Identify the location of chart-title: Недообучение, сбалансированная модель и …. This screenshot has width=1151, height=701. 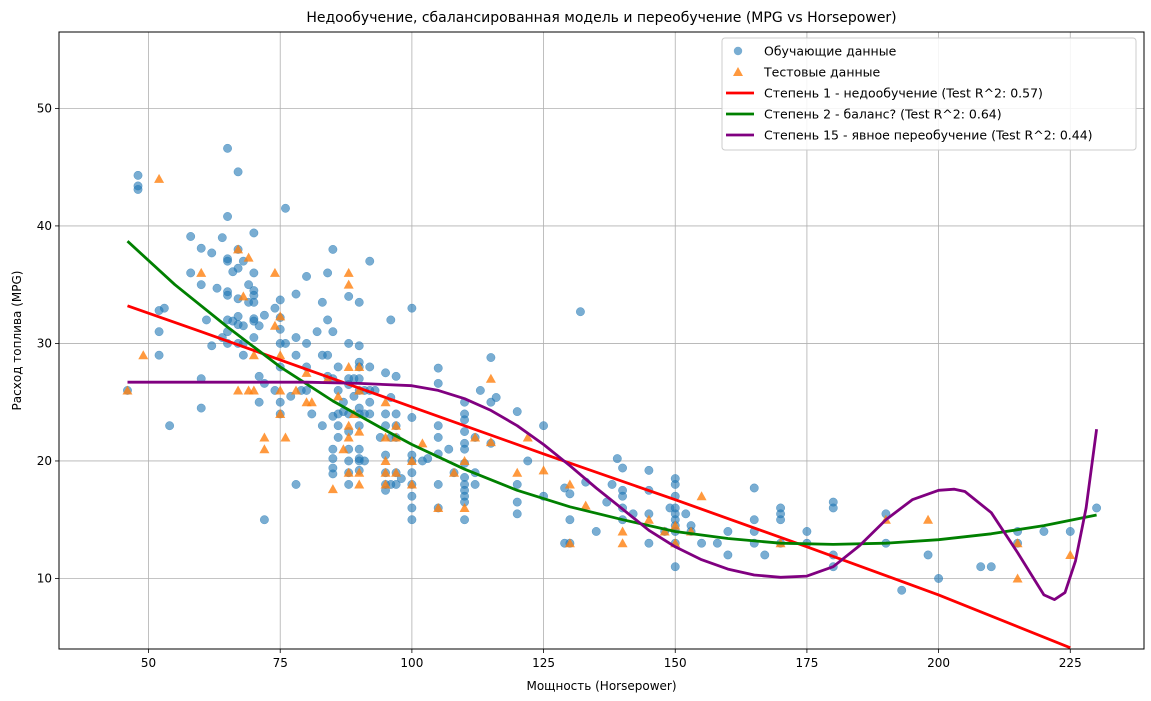
(601, 18).